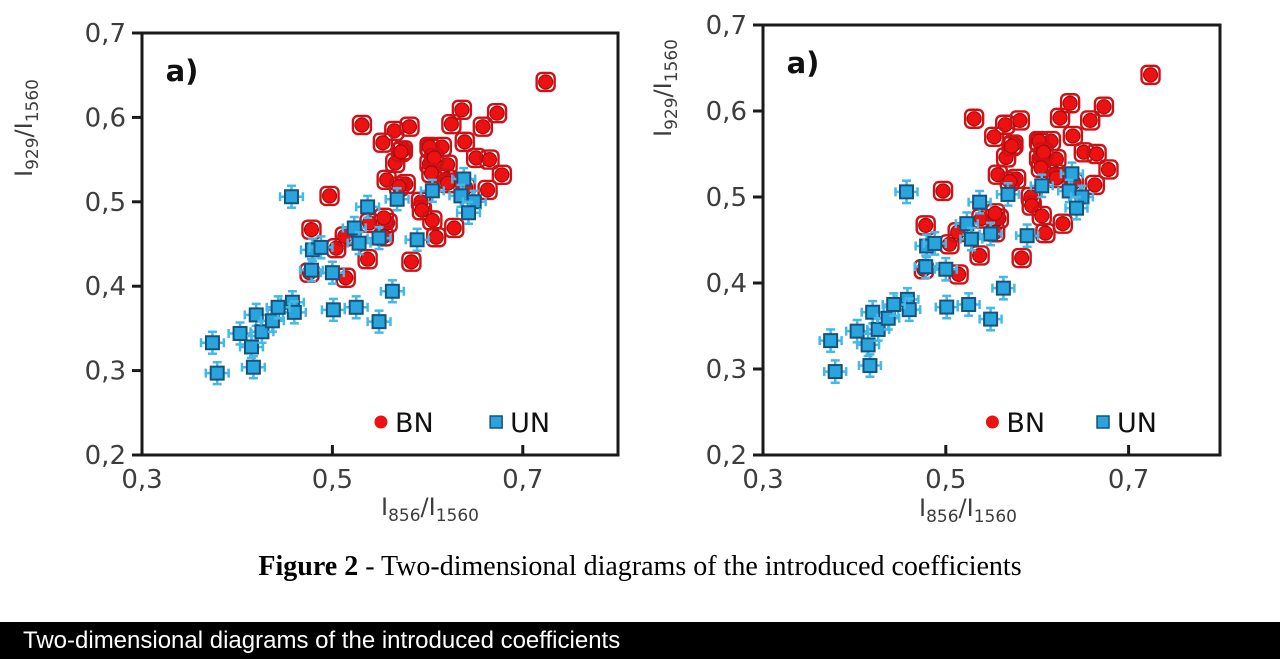  What do you see at coordinates (182, 71) in the screenshot?
I see `panel-label: a)` at bounding box center [182, 71].